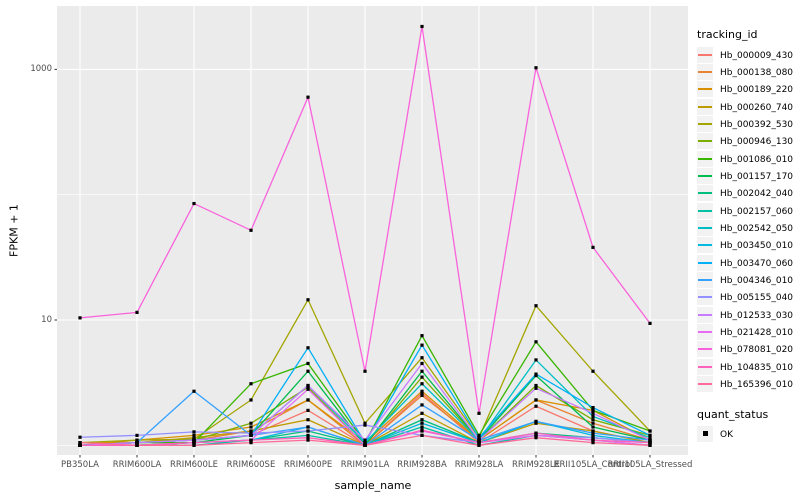 This screenshot has height=500, width=800. I want to click on x-tick-label: PB350LA, so click(80, 465).